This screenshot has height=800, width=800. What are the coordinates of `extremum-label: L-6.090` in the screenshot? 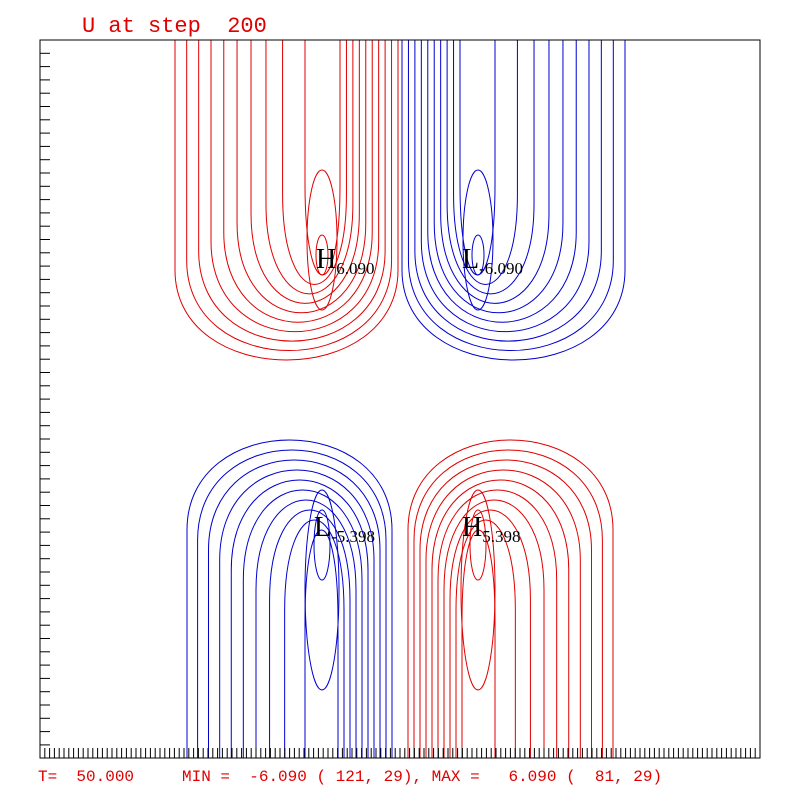 It's located at (492, 261).